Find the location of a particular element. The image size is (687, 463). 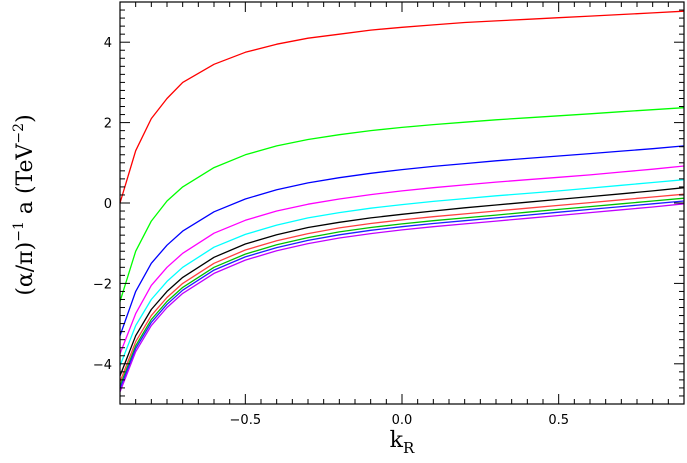

x-tick-label: −0.5 is located at coordinates (246, 420).